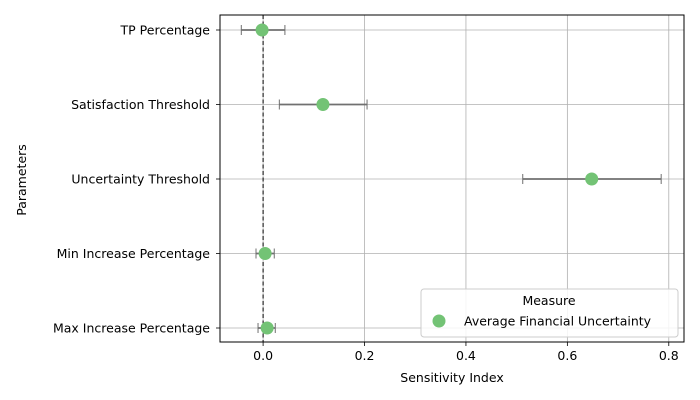 The image size is (700, 400). I want to click on legend: Measure Average Financial Uncertainty, so click(549, 313).